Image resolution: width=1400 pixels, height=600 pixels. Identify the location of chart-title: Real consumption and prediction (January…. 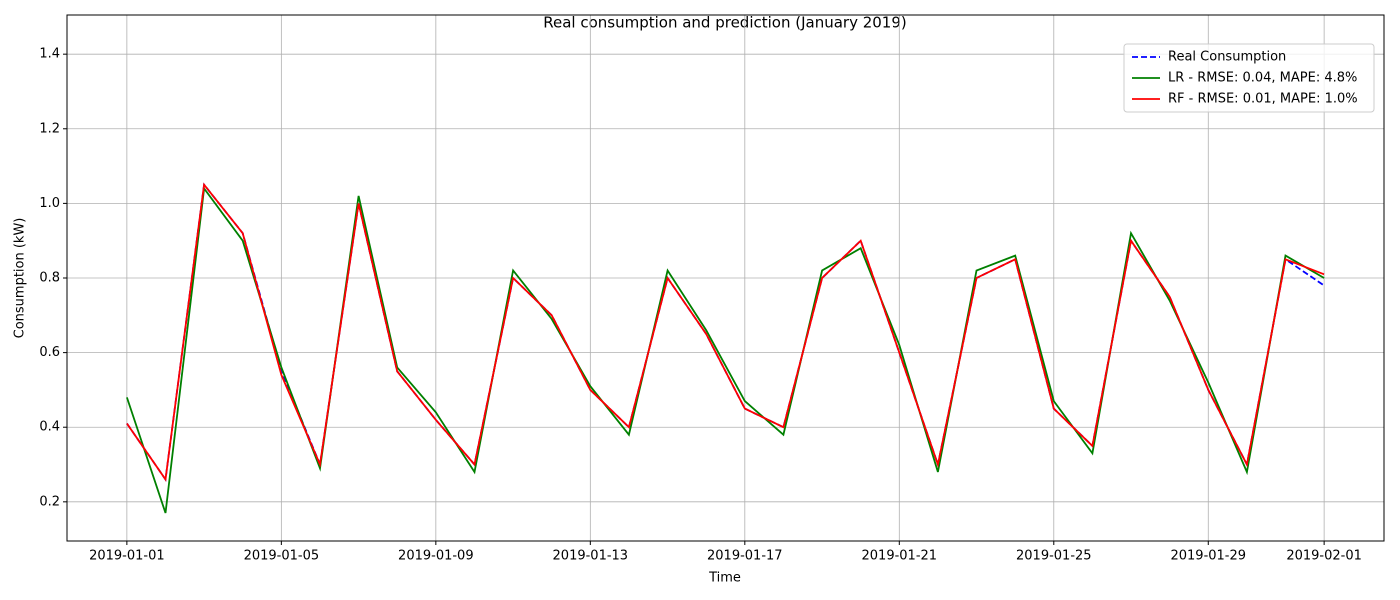
(725, 23).